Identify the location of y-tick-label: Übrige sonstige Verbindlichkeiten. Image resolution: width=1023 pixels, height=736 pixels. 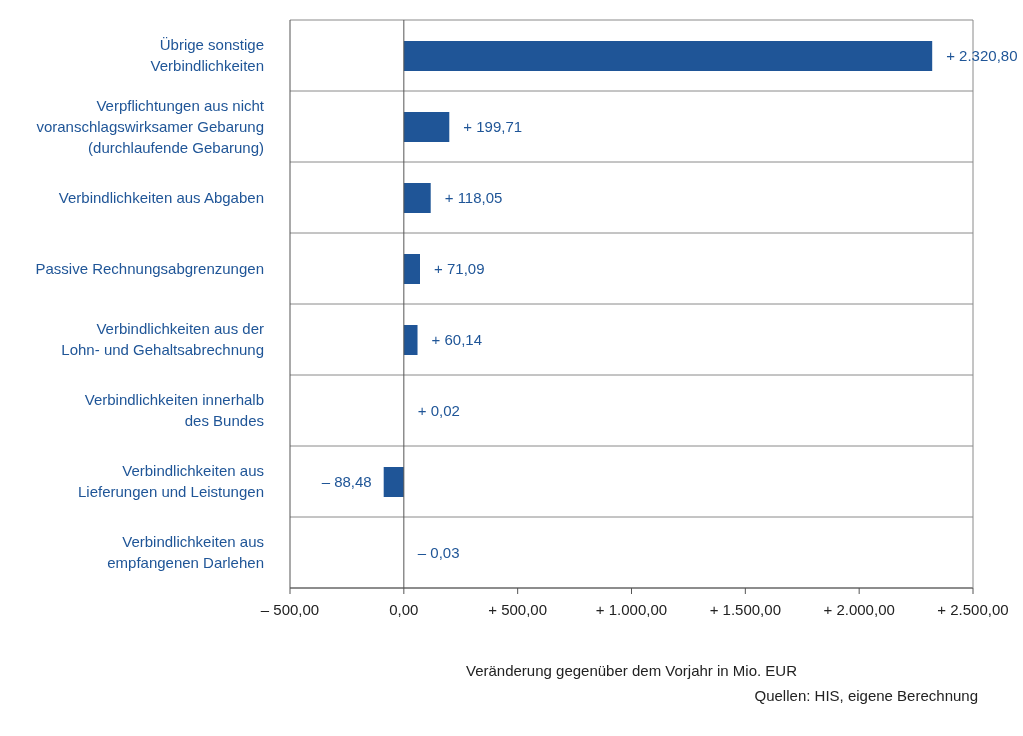
(207, 55).